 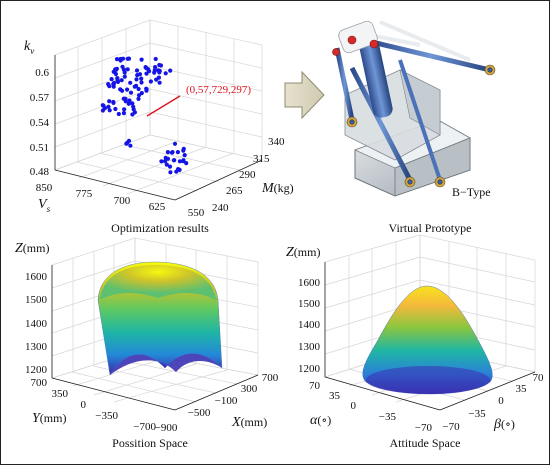 What do you see at coordinates (60, 394) in the screenshot?
I see `y-tick-label: 350` at bounding box center [60, 394].